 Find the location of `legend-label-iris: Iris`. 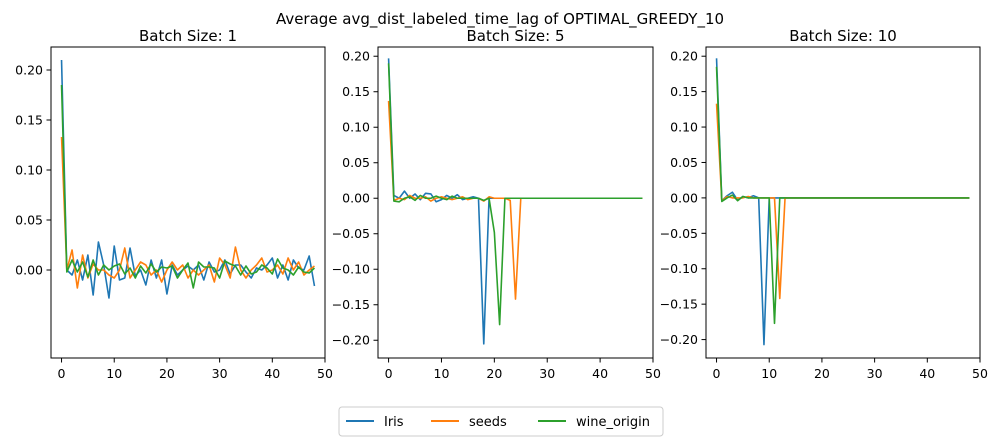

legend-label-iris: Iris is located at coordinates (394, 422).